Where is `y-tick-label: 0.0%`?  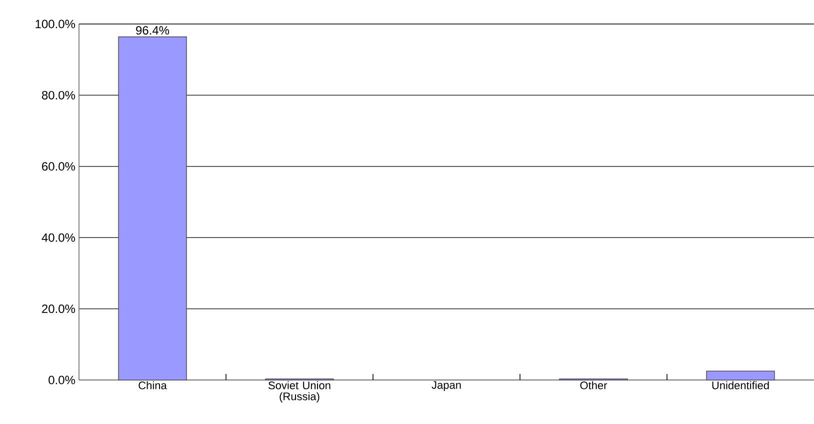 y-tick-label: 0.0% is located at coordinates (62, 380).